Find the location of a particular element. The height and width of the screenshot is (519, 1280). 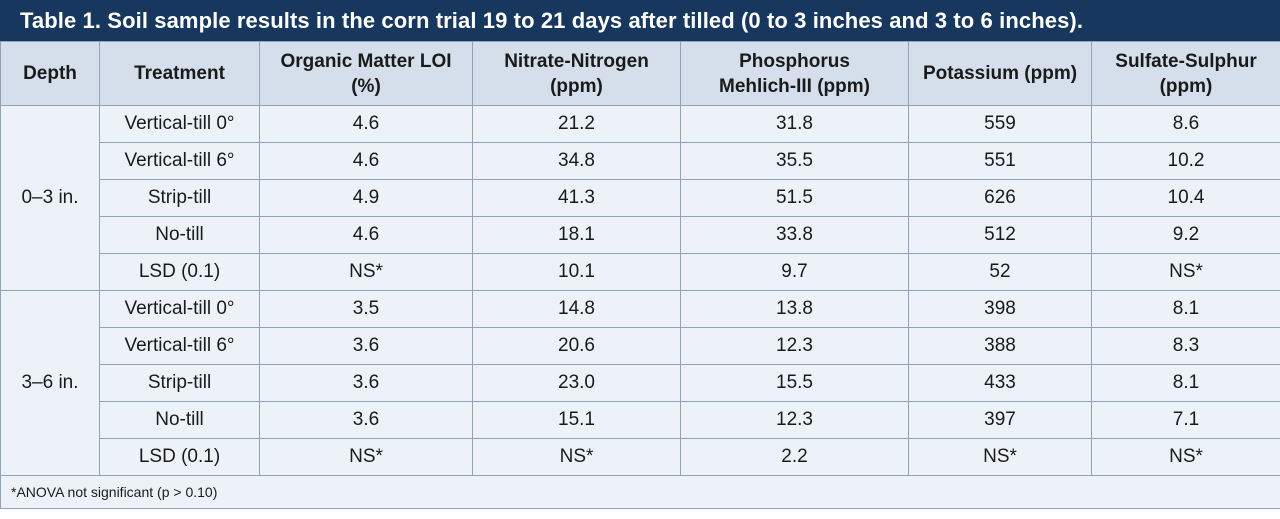

header-phosphorus: Phosphorus Mehlich-III (ppm) is located at coordinates (794, 73).